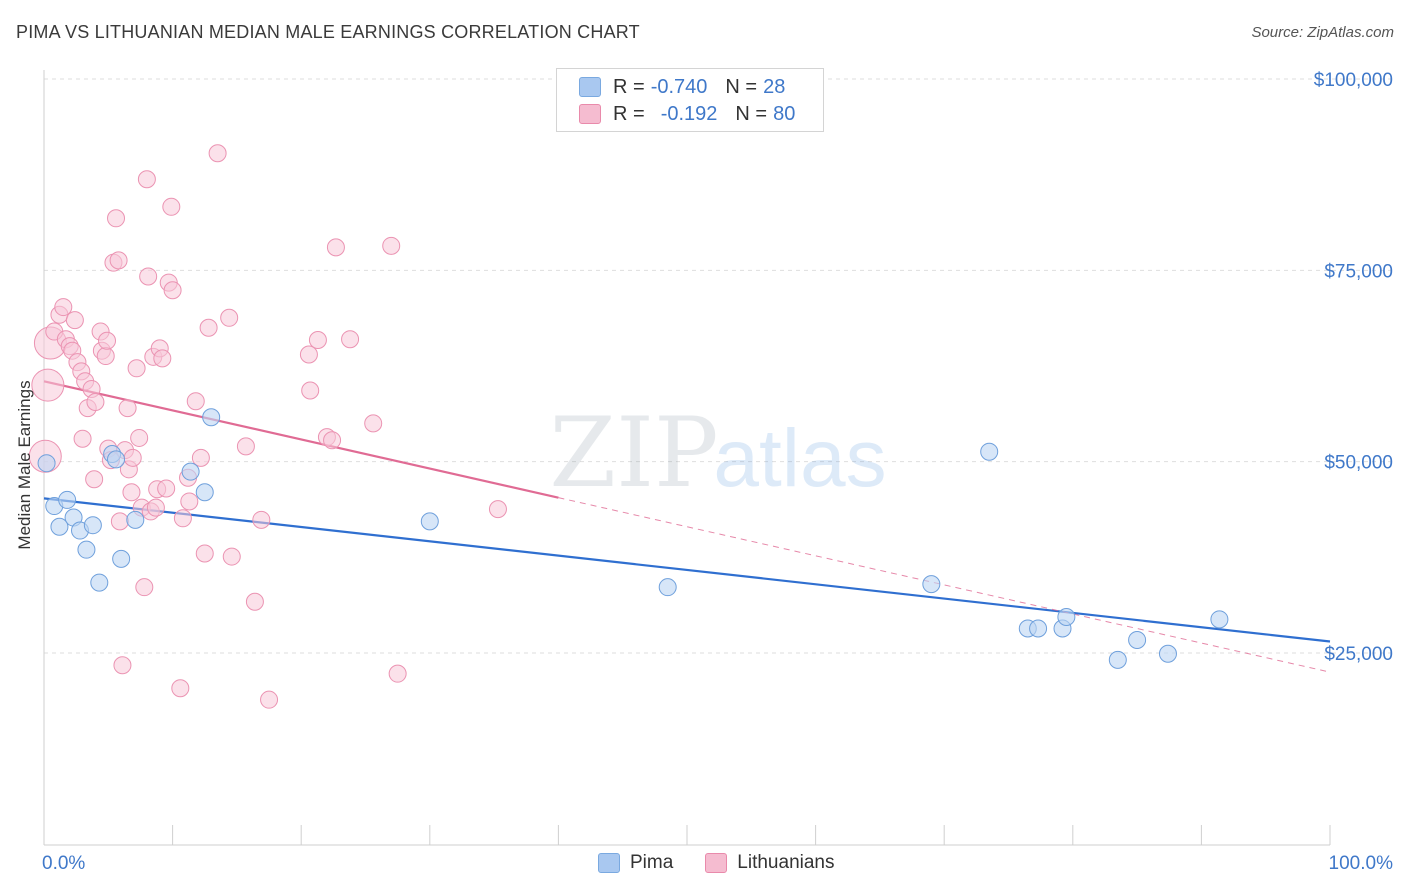  What do you see at coordinates (687, 114) in the screenshot?
I see `legend-row-lithuanians: R = -0.192 N = 80` at bounding box center [687, 114].